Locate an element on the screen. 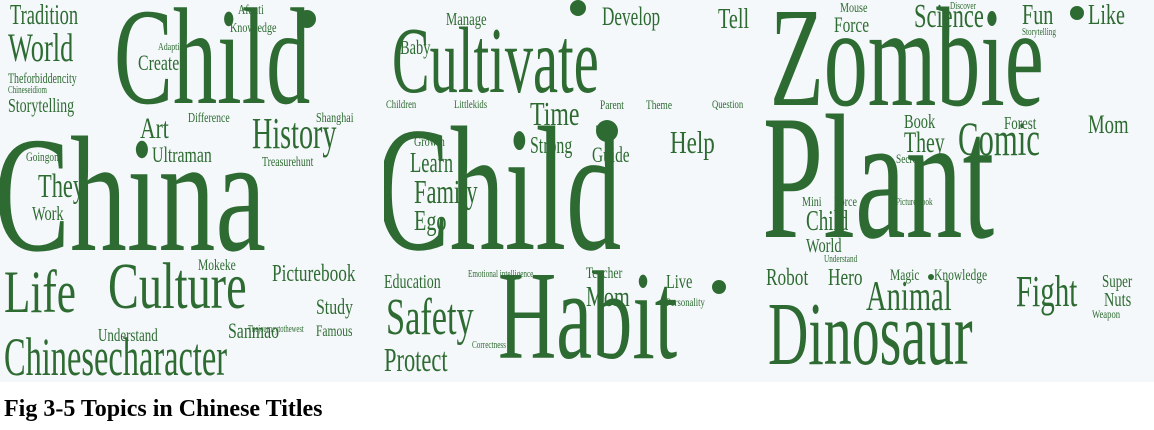 This screenshot has width=1154, height=430. word-mouse: Mouse is located at coordinates (854, 8).